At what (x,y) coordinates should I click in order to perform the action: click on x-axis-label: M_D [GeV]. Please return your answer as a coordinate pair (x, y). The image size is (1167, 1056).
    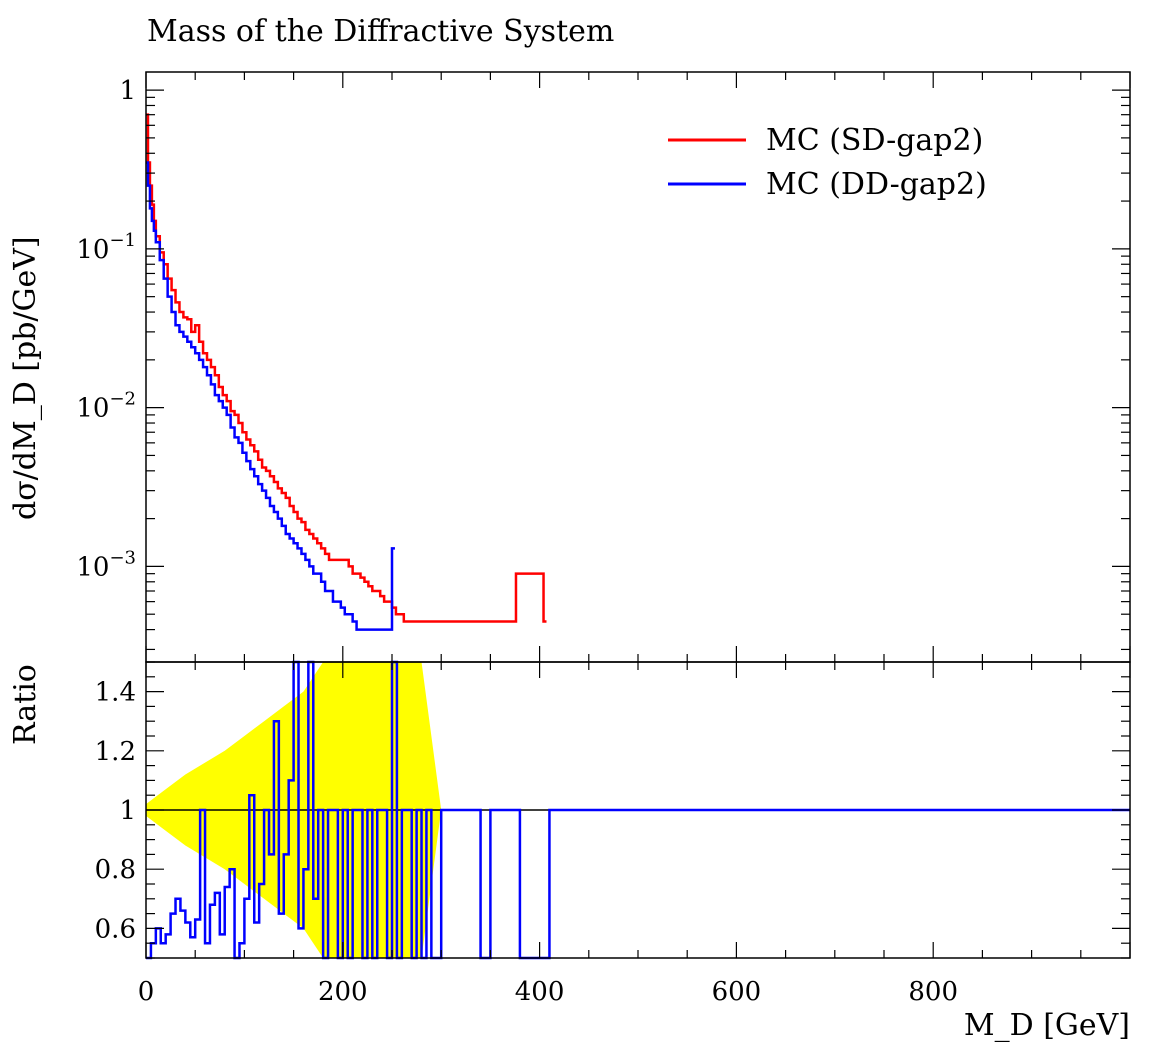
    Looking at the image, I should click on (1046, 1025).